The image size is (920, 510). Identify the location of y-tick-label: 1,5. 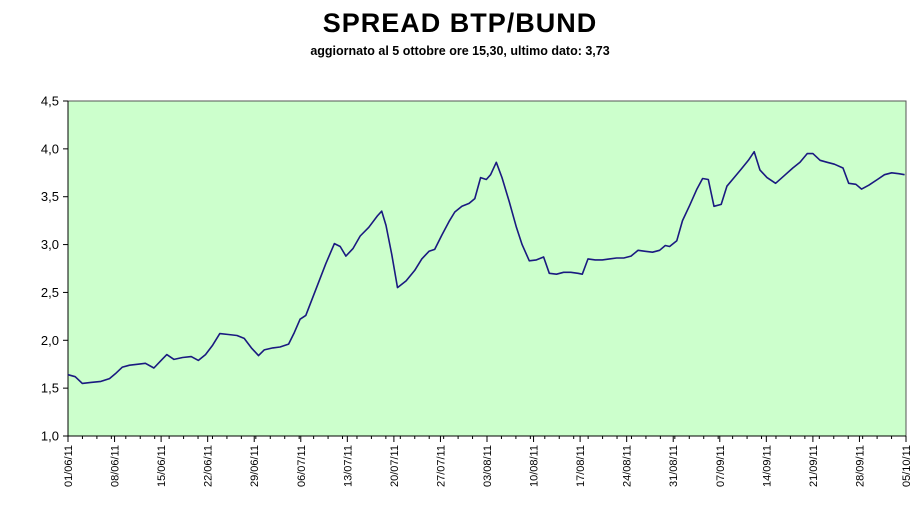
(50, 388).